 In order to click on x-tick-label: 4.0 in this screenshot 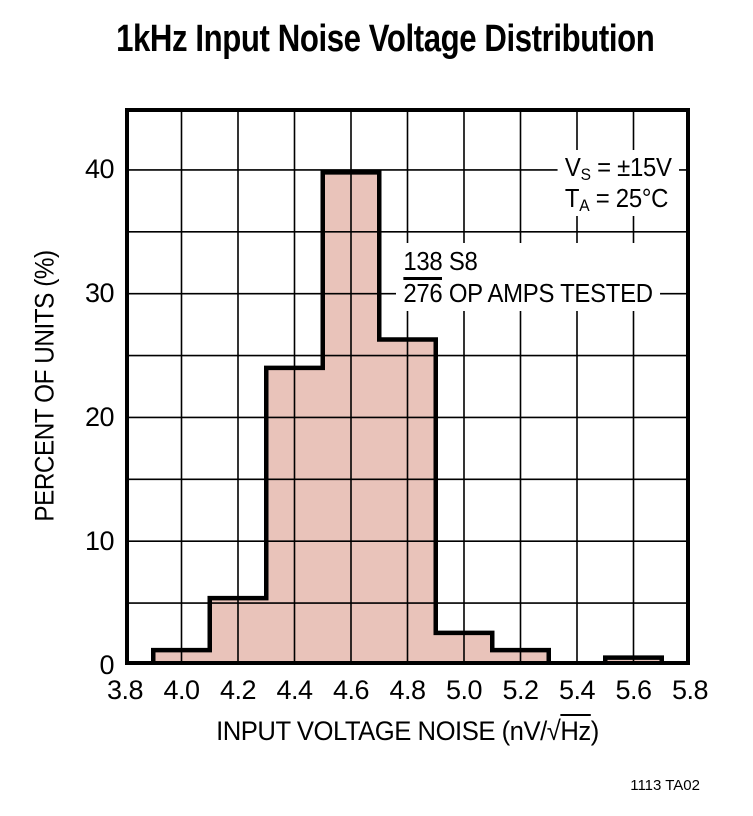, I will do `click(181, 690)`.